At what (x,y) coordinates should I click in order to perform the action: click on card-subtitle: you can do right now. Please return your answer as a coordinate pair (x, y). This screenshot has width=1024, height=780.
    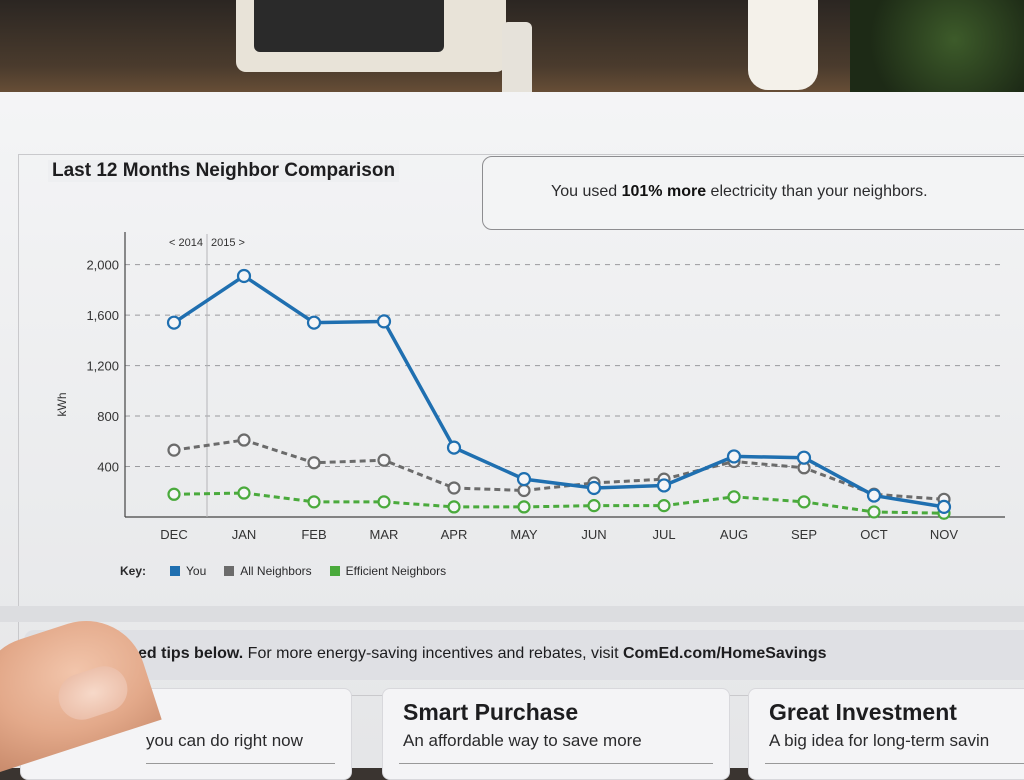
    Looking at the image, I should click on (224, 740).